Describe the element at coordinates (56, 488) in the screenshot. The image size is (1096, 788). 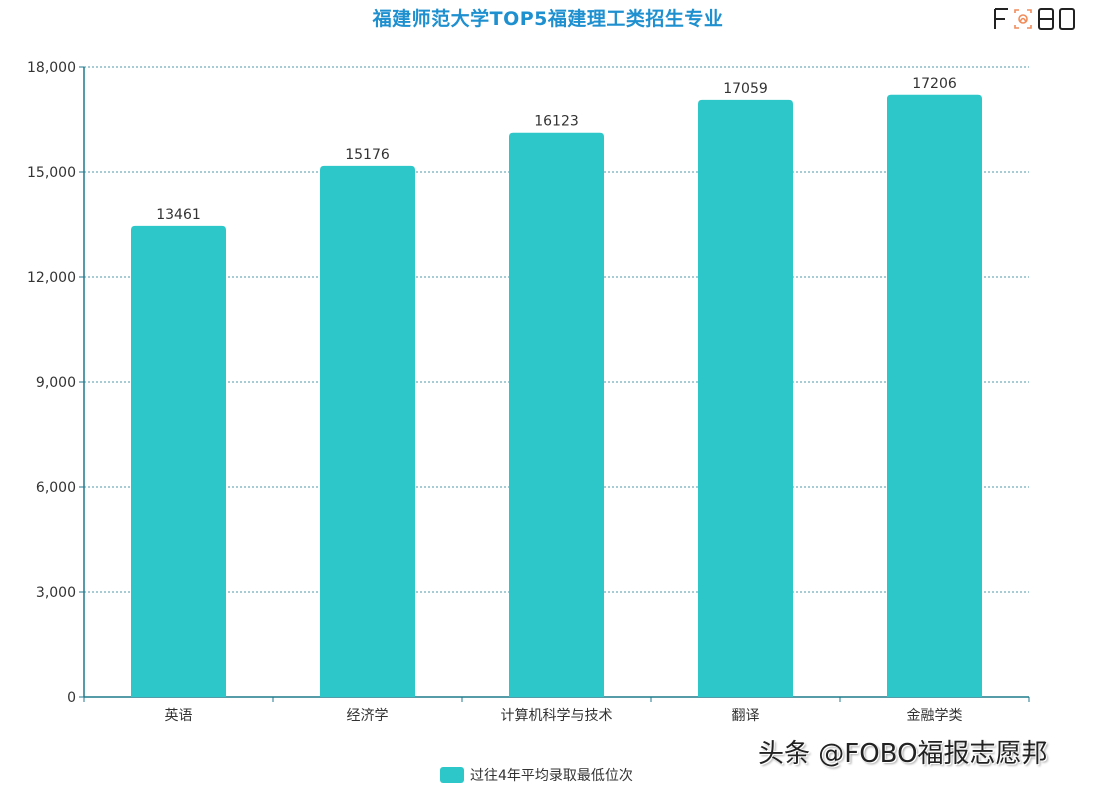
I see `y-tick-label: 6,000` at that location.